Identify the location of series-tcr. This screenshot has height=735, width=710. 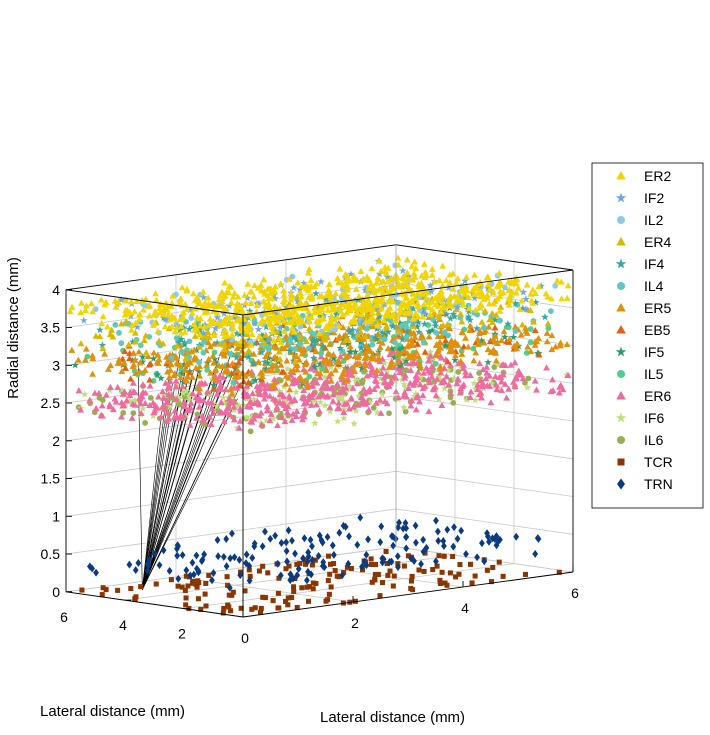
(320, 582).